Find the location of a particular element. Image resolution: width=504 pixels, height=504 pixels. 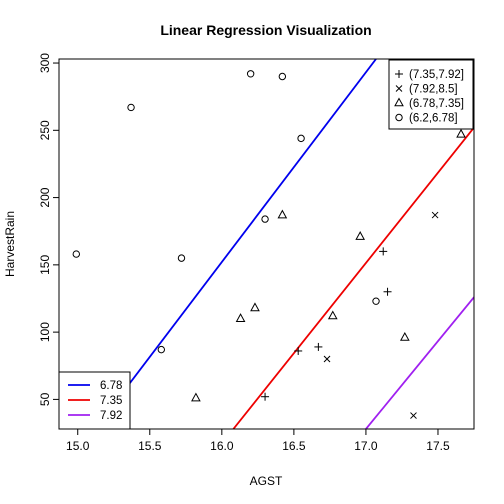

legend-points-box is located at coordinates (431, 94).